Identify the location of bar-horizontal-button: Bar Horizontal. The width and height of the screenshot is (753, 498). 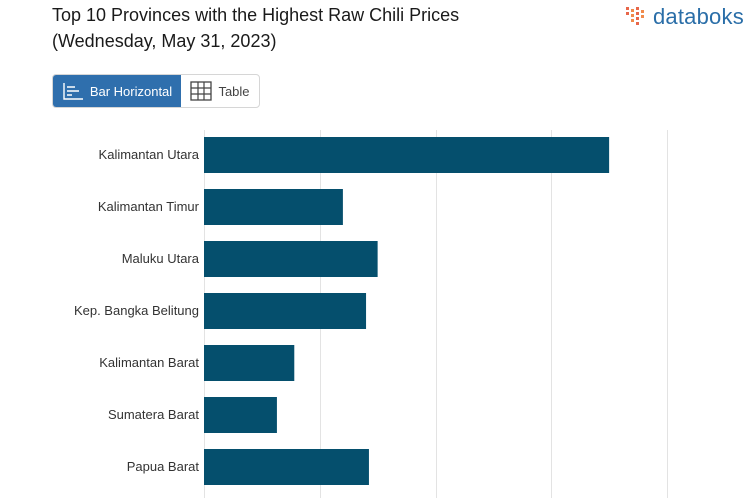
(117, 91).